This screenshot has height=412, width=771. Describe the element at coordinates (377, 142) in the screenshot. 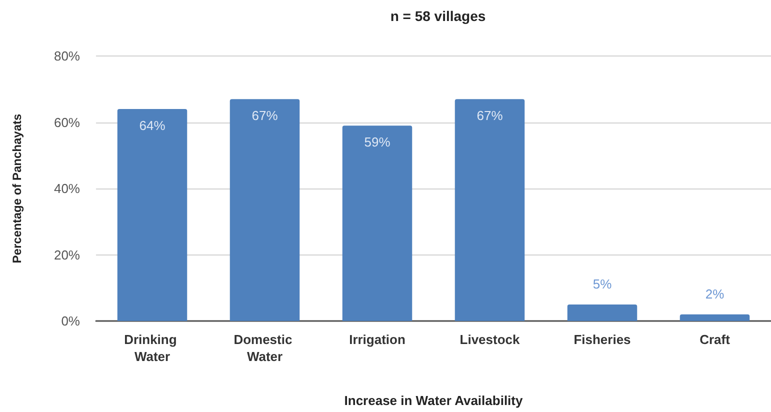

I see `data-label: 59%` at that location.